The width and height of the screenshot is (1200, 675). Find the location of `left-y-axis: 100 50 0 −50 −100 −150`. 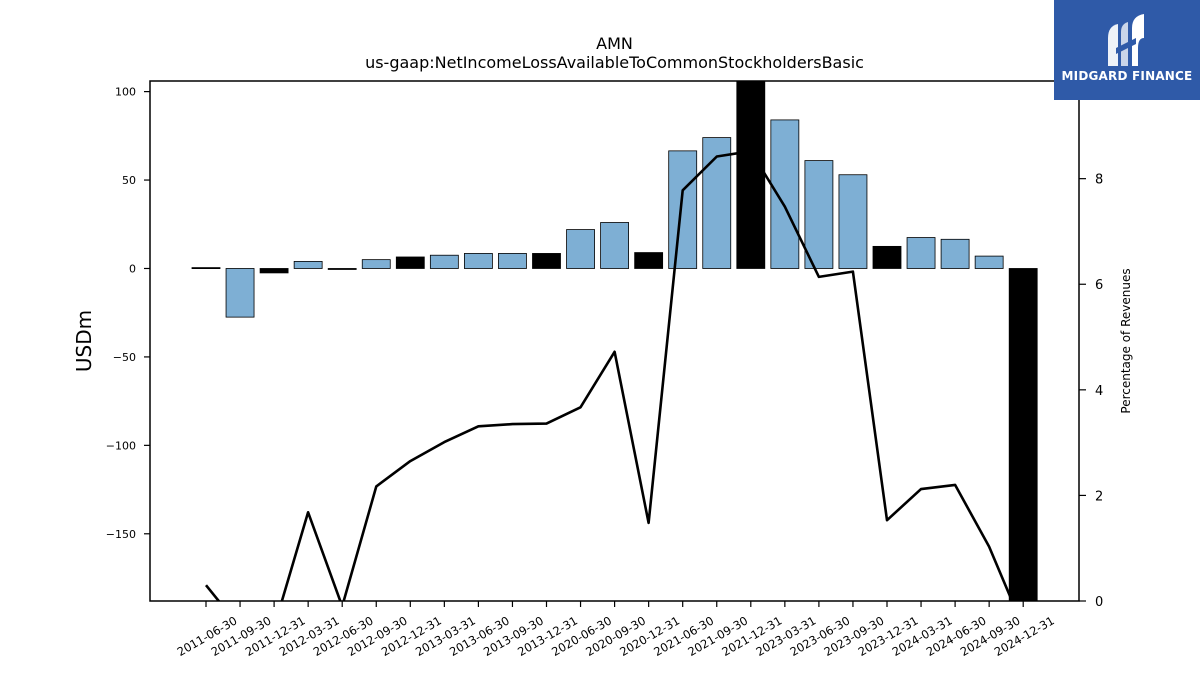

left-y-axis: 100 50 0 −50 −100 −150 is located at coordinates (128, 313).